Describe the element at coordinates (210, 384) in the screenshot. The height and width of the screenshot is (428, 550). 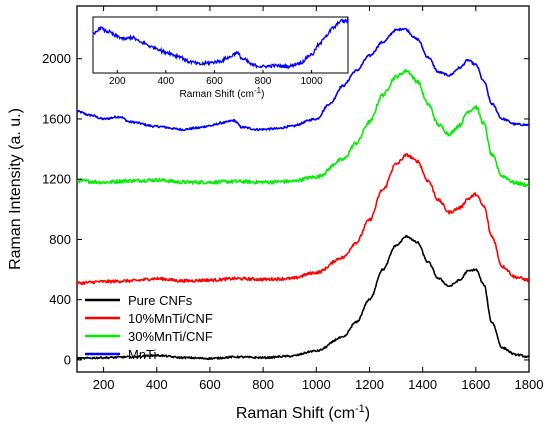
I see `x-tick-label: 600` at that location.